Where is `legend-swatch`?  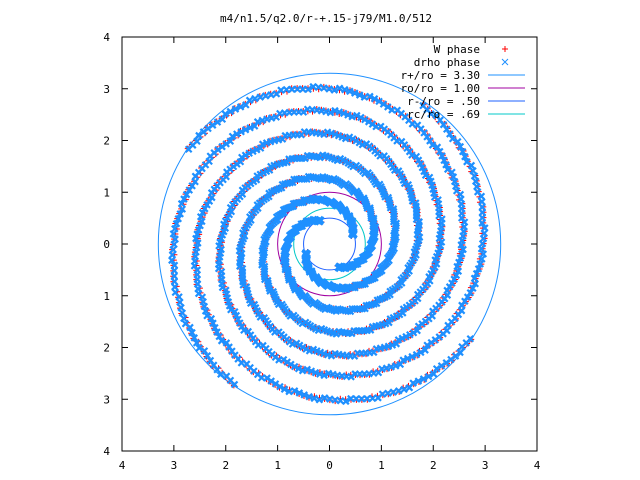 legend-swatch is located at coordinates (505, 49).